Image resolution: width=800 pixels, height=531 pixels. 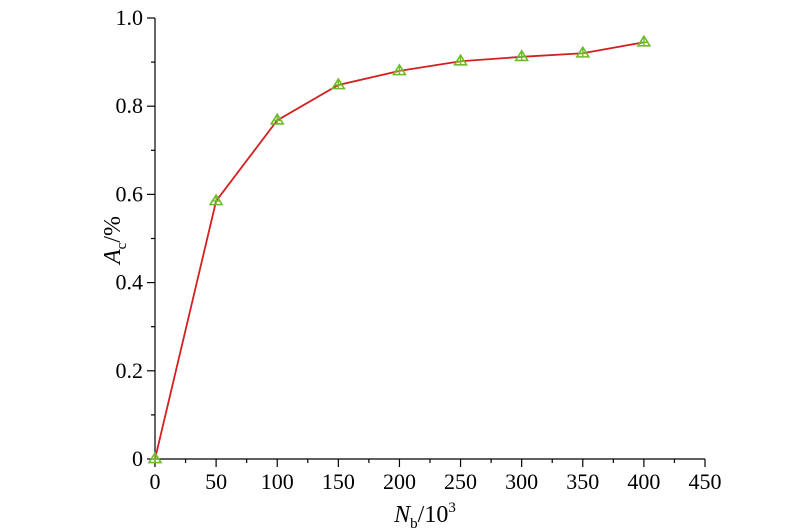 What do you see at coordinates (433, 515) in the screenshot?
I see `x-axis-title-rest: /10` at bounding box center [433, 515].